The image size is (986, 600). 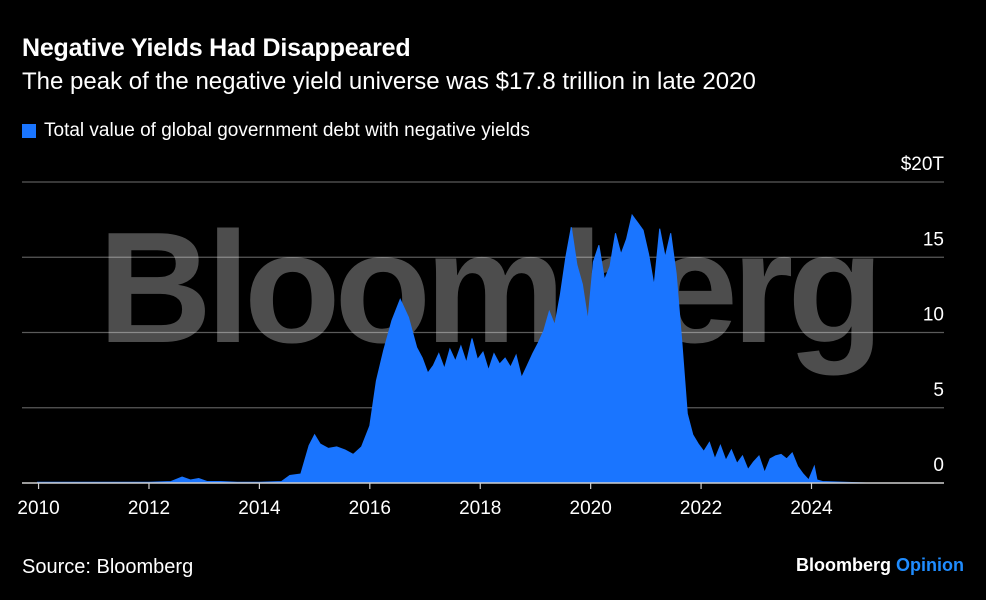 I want to click on legend-swatch, so click(x=29, y=131).